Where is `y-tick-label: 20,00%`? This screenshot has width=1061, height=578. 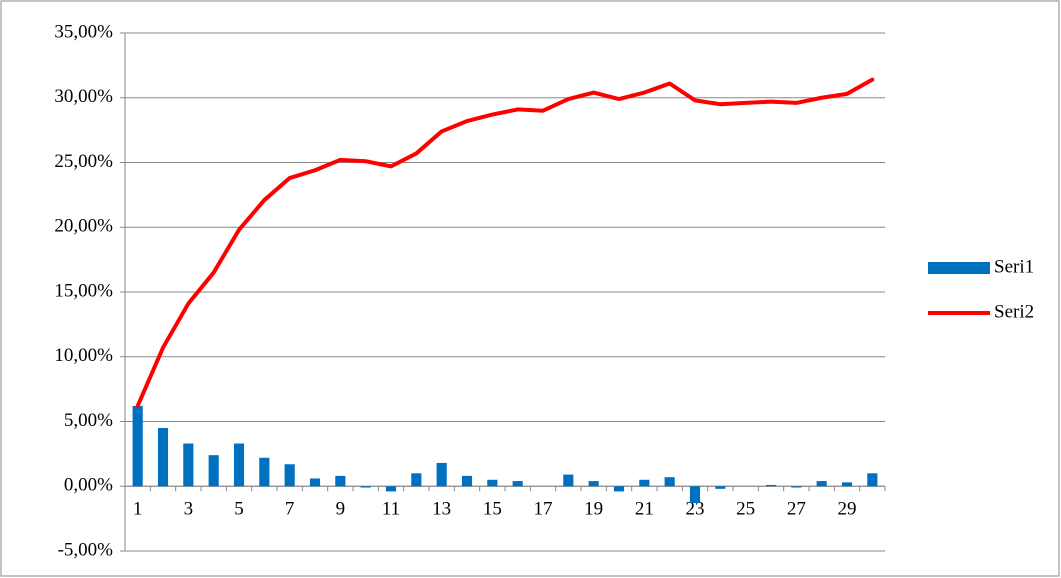 y-tick-label: 20,00% is located at coordinates (83, 226).